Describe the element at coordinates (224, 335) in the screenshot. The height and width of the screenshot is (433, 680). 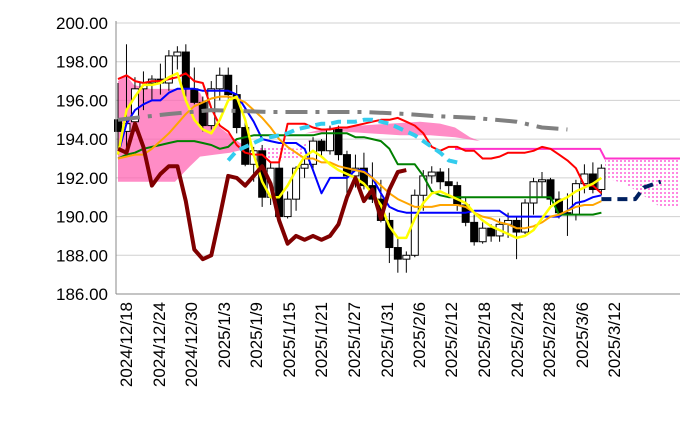
I see `x-tick-label: 2025/1/3` at that location.